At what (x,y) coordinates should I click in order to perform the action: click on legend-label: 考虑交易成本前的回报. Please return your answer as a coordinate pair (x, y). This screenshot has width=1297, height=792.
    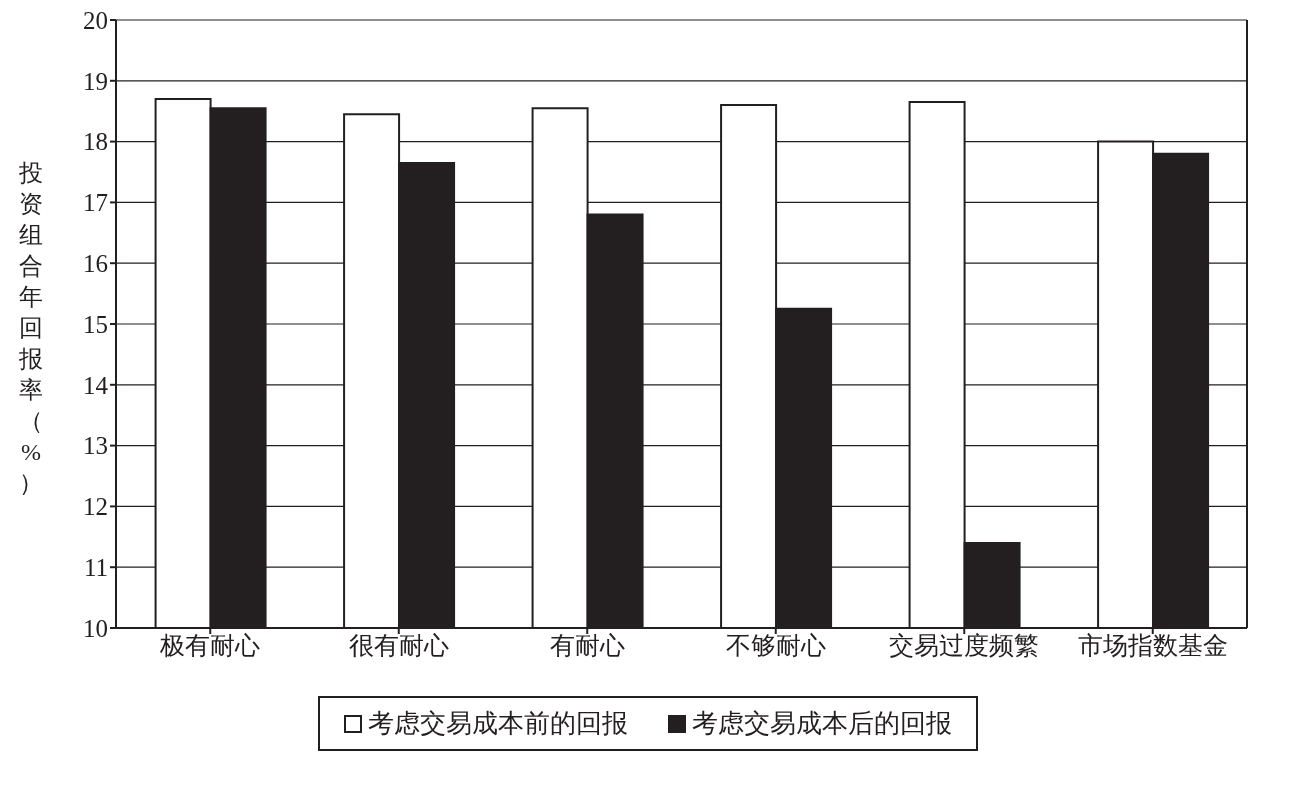
    Looking at the image, I should click on (498, 724).